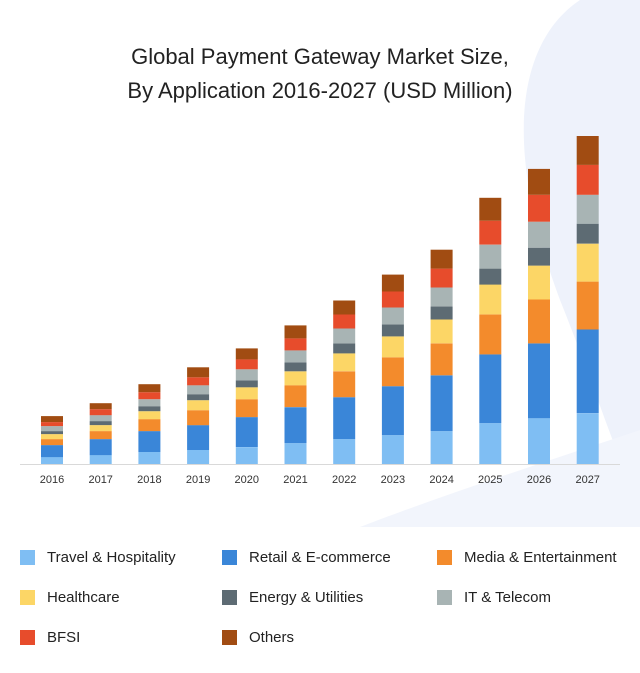  What do you see at coordinates (587, 209) in the screenshot?
I see `bar-segment-2027-s5` at bounding box center [587, 209].